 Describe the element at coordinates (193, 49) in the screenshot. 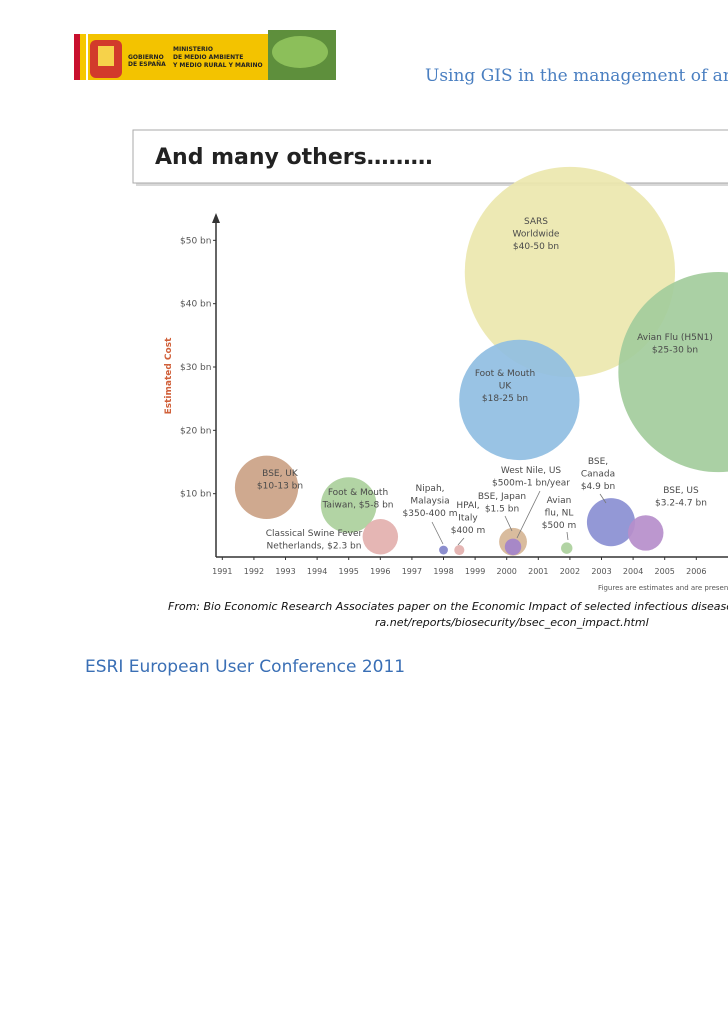

I see `logo-text: MINISTERIO` at that location.